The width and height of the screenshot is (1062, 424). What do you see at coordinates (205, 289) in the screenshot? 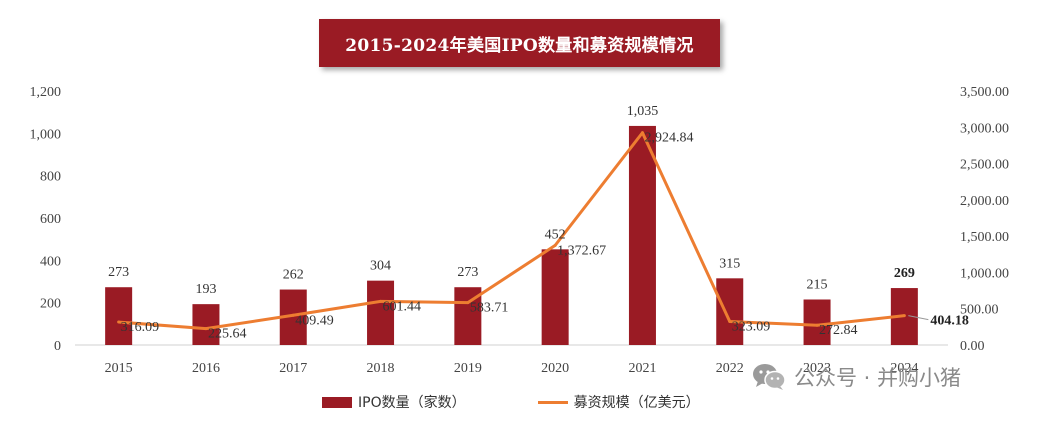
I see `bar-data-label: 193` at bounding box center [205, 289].